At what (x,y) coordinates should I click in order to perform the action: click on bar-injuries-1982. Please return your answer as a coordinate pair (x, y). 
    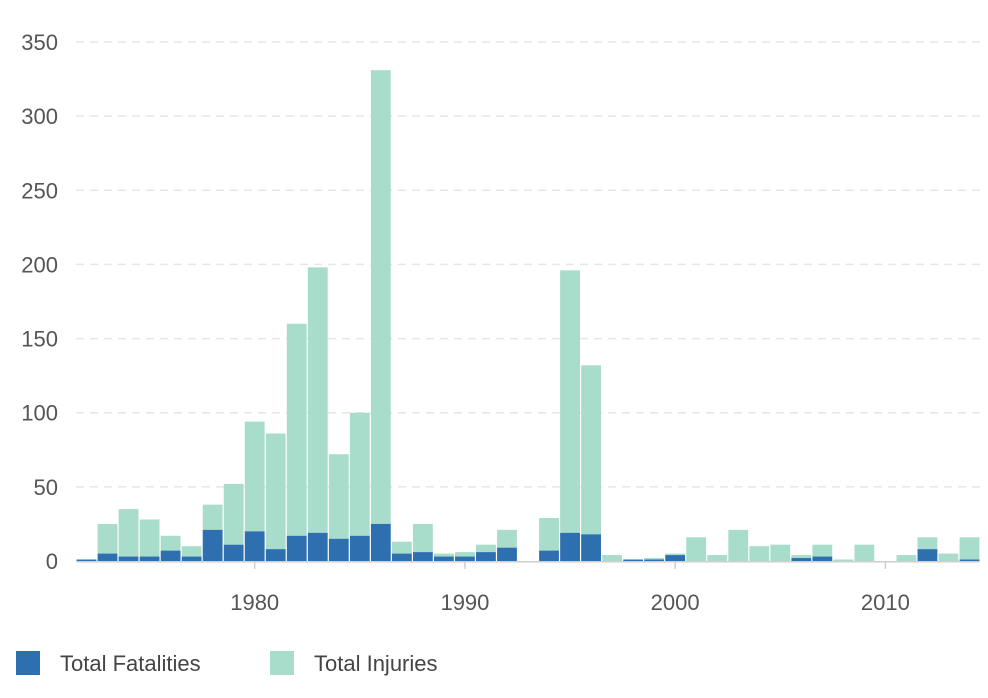
    Looking at the image, I should click on (296, 429).